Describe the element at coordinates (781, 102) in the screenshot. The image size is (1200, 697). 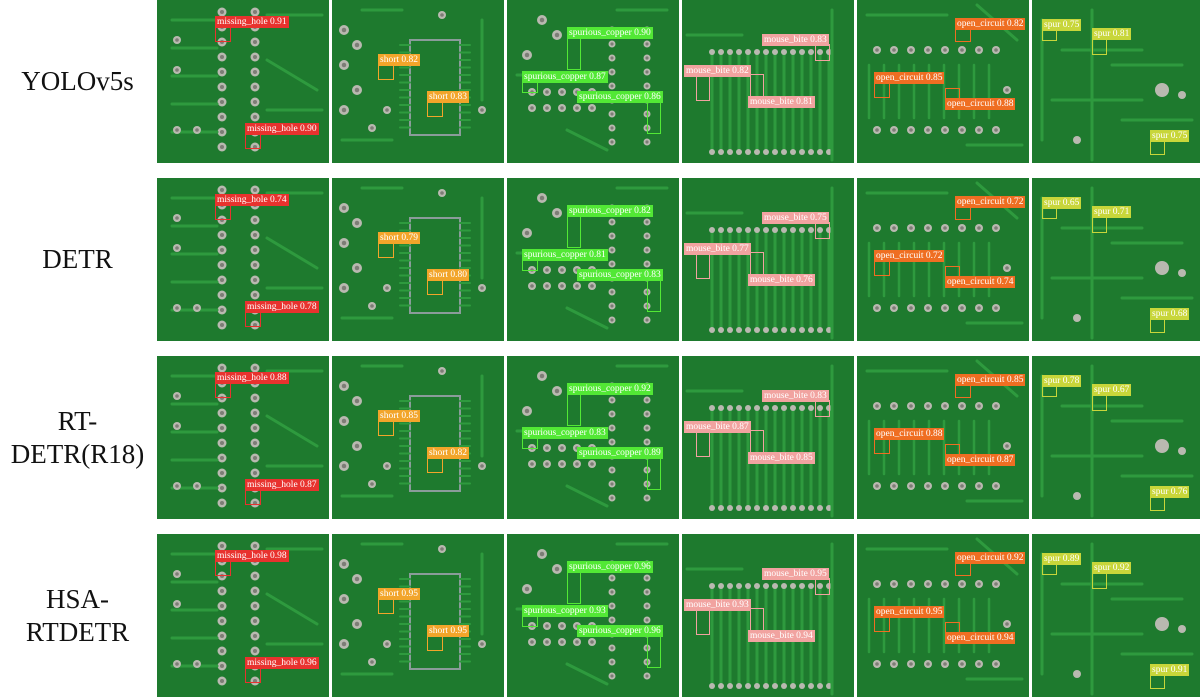
I see `detection-label: mouse_bite 0.81` at that location.